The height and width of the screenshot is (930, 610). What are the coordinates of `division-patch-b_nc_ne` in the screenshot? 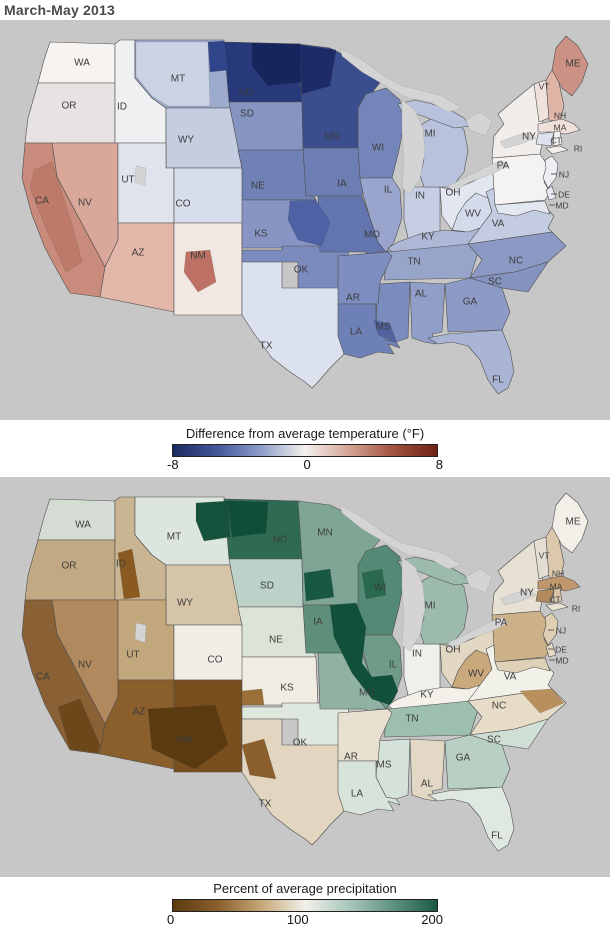 It's located at (542, 701).